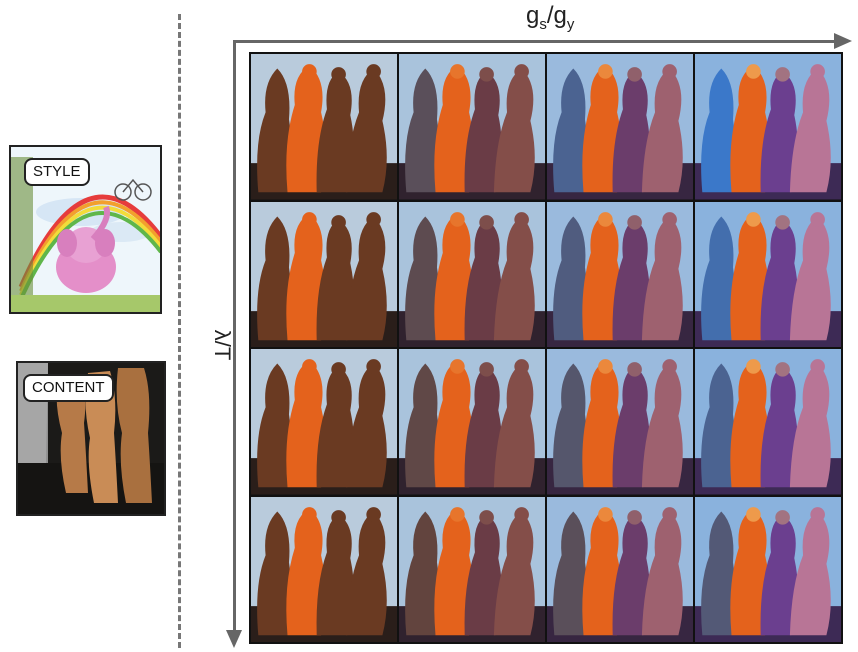  Describe the element at coordinates (550, 17) in the screenshot. I see `x-axis-label: gs/gy` at that location.